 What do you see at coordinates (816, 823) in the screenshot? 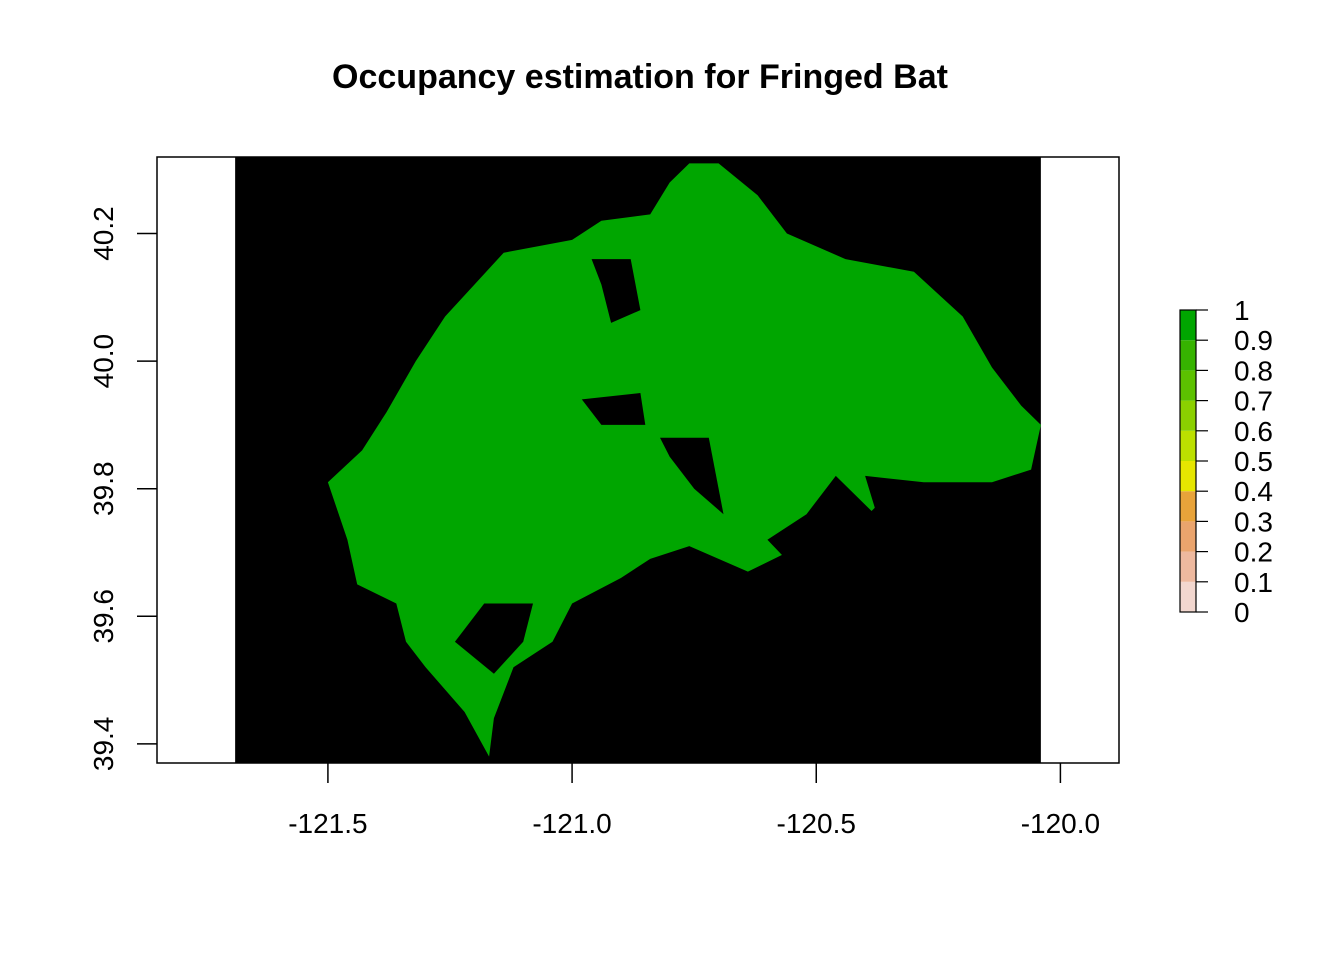
I see `x-tick-label: -120.5` at bounding box center [816, 823].